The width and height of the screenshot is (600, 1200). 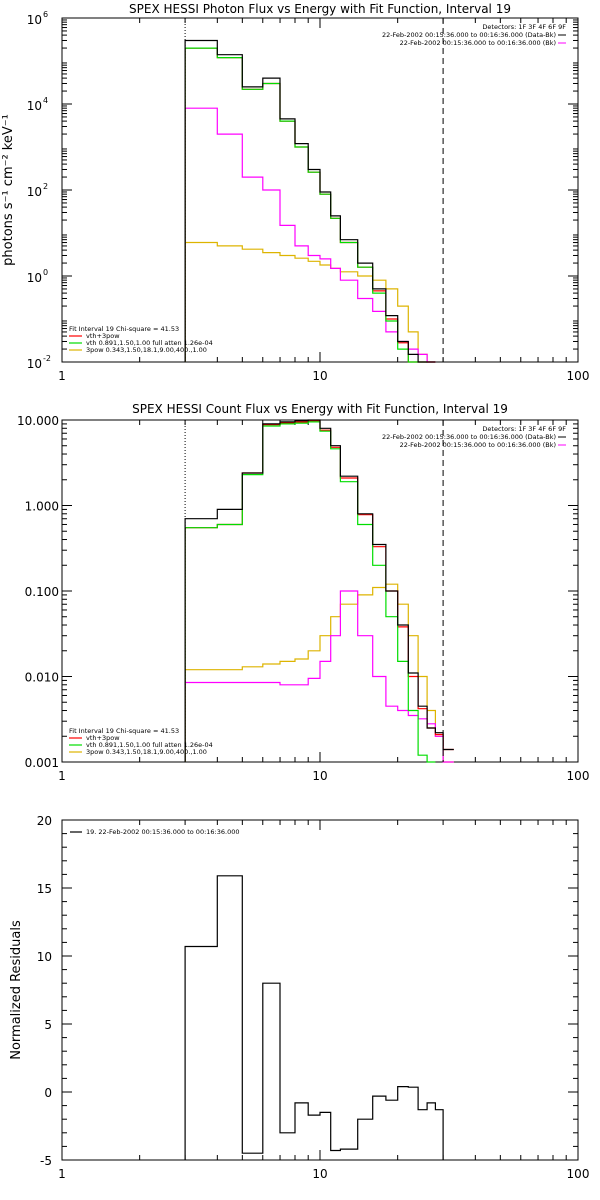 What do you see at coordinates (38, 421) in the screenshot?
I see `y-tick-label: 10.000` at bounding box center [38, 421].